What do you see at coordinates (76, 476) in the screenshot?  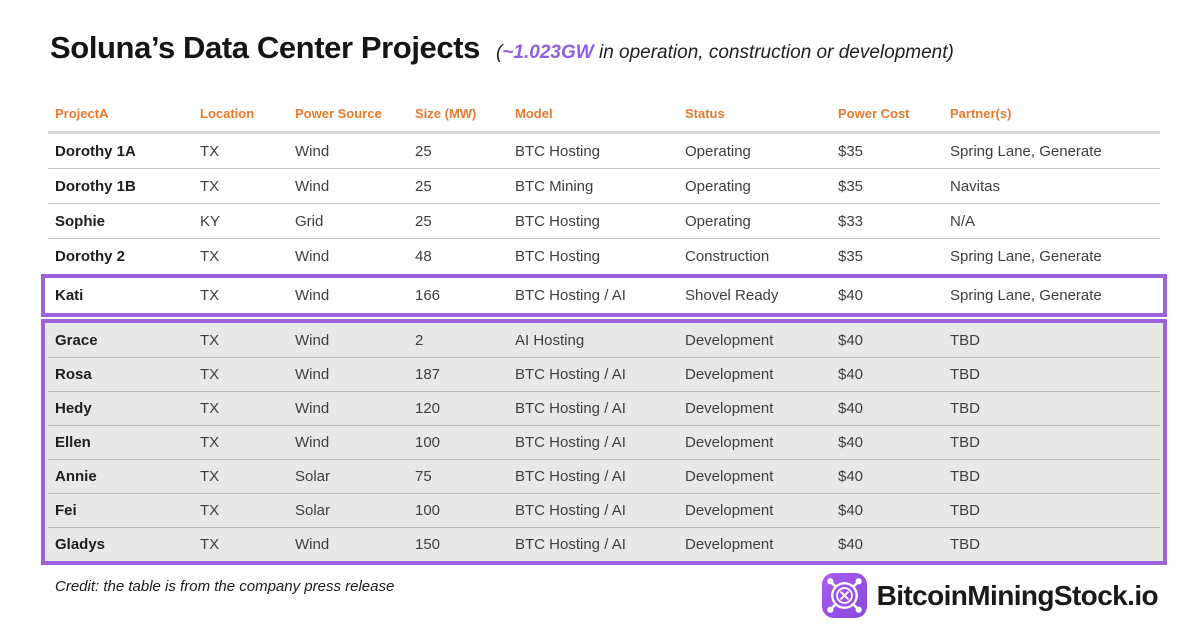 I see `cell-project: Annie` at bounding box center [76, 476].